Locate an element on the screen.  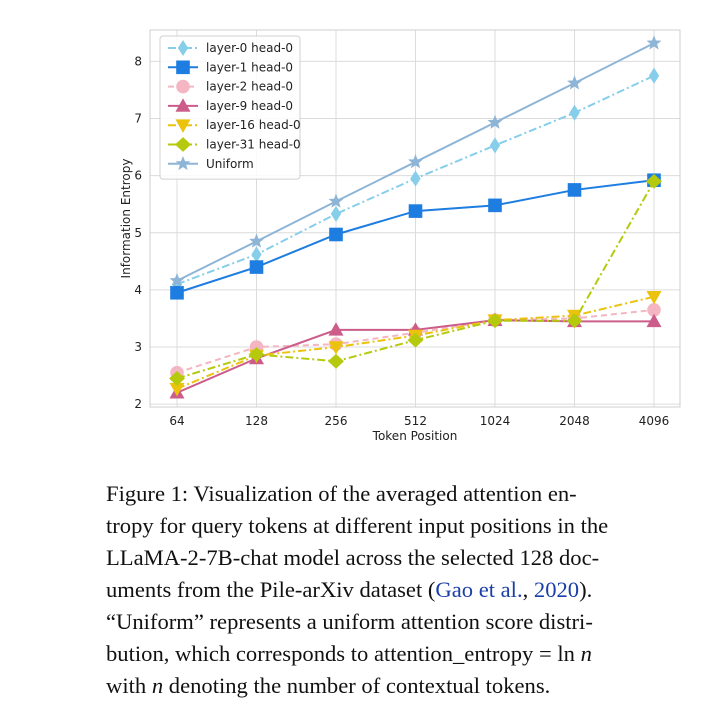
legend-label: layer-9 head-0 is located at coordinates (249, 106).